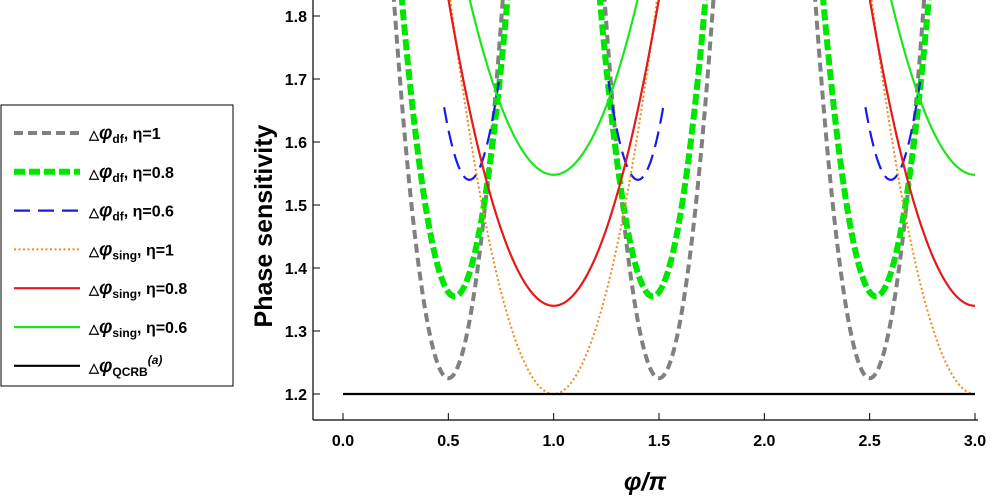  What do you see at coordinates (296, 80) in the screenshot?
I see `y-tick-label: 1.7` at bounding box center [296, 80].